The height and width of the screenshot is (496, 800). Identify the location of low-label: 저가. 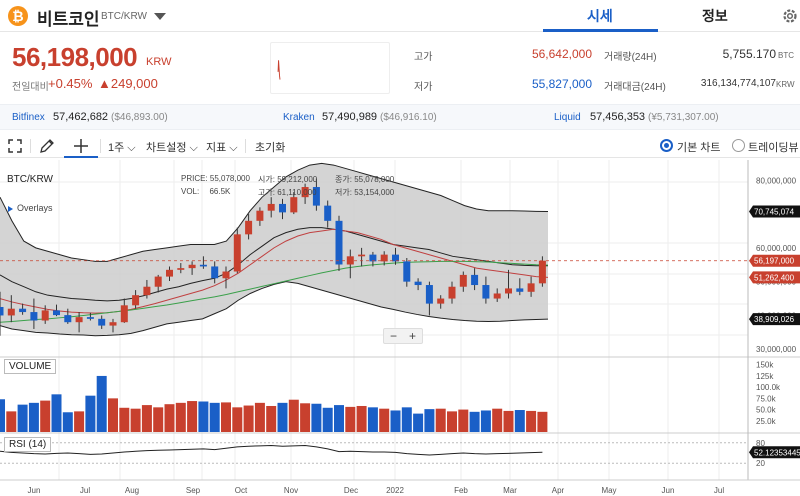
(423, 87).